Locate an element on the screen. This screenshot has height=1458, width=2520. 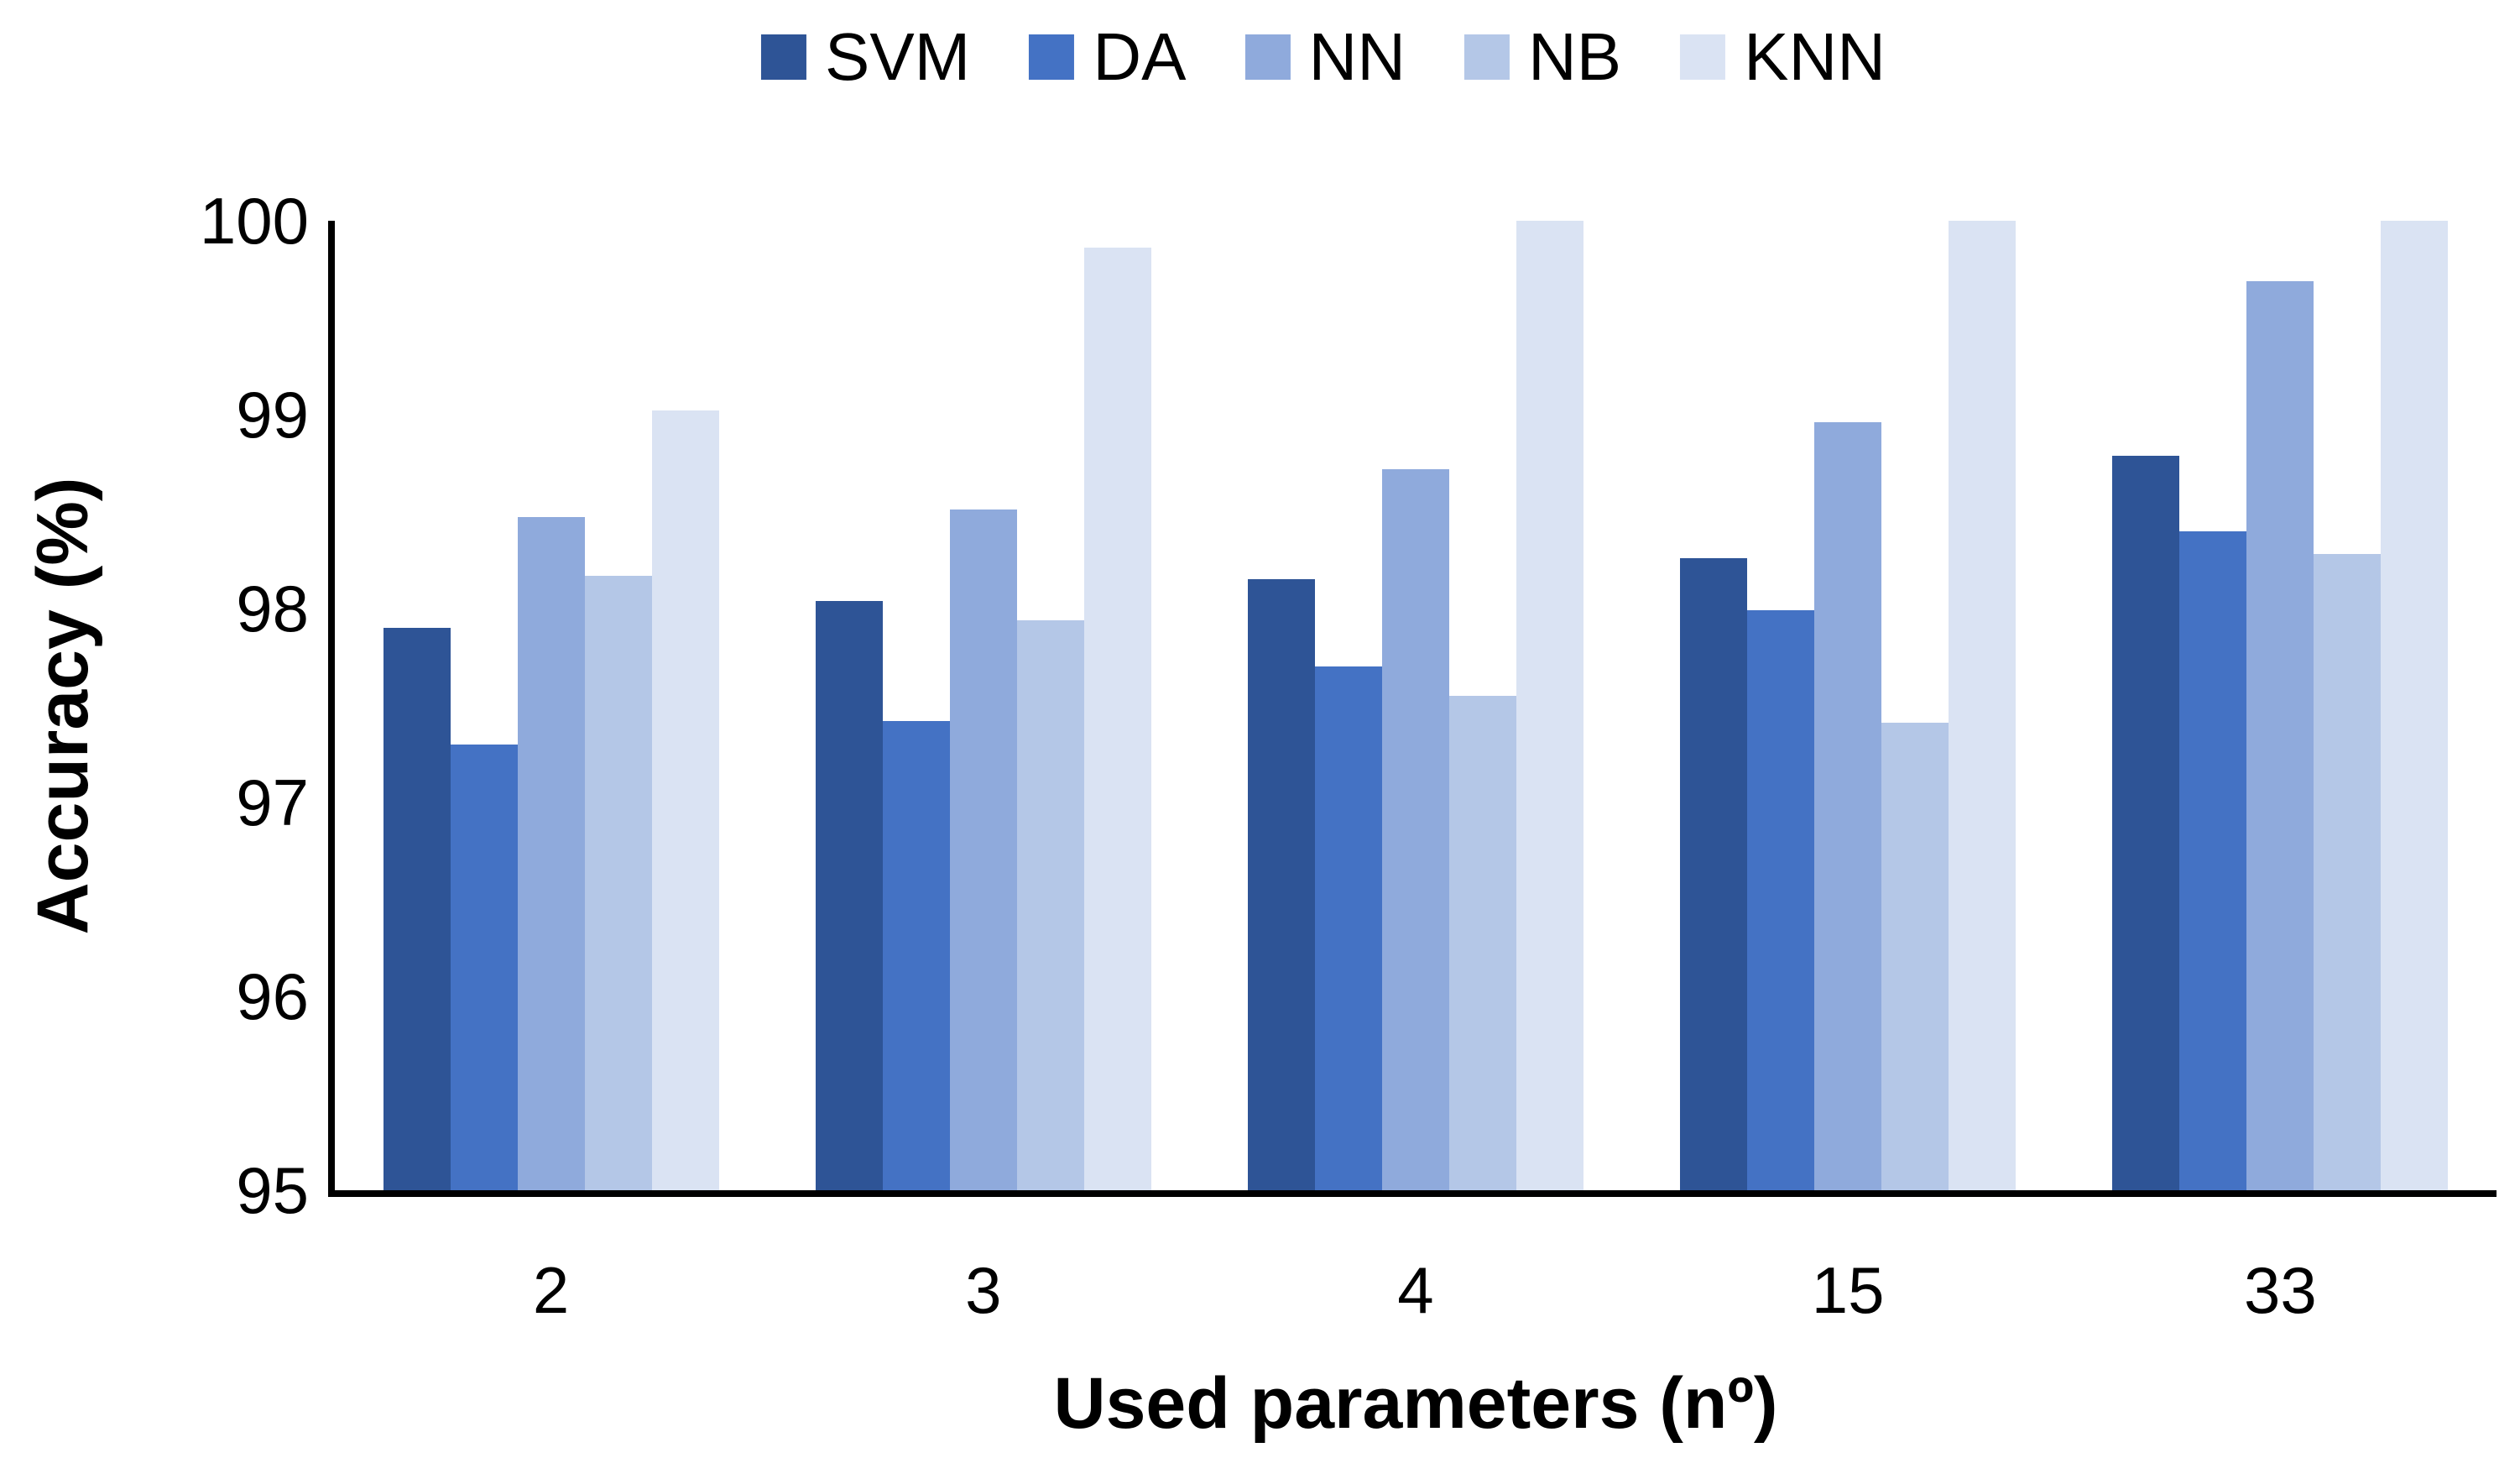
chart-legend: SVM DA NN NB KNN is located at coordinates (1323, 56).